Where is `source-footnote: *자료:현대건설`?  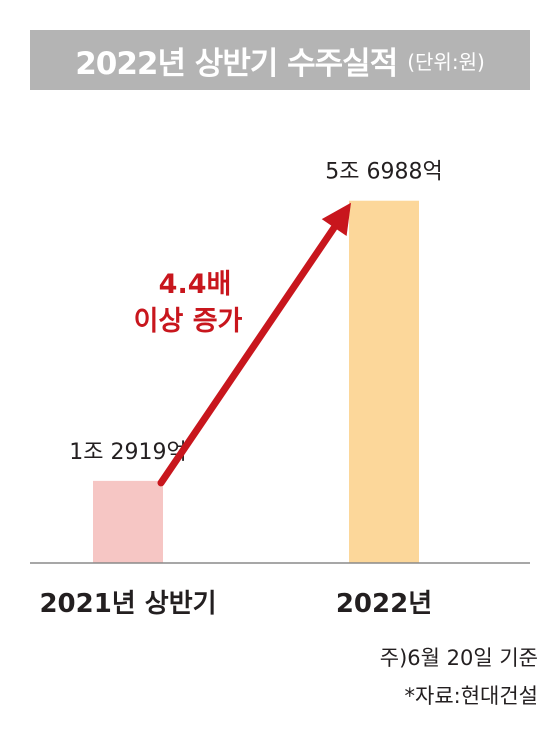 source-footnote: *자료:현대건설 is located at coordinates (471, 696).